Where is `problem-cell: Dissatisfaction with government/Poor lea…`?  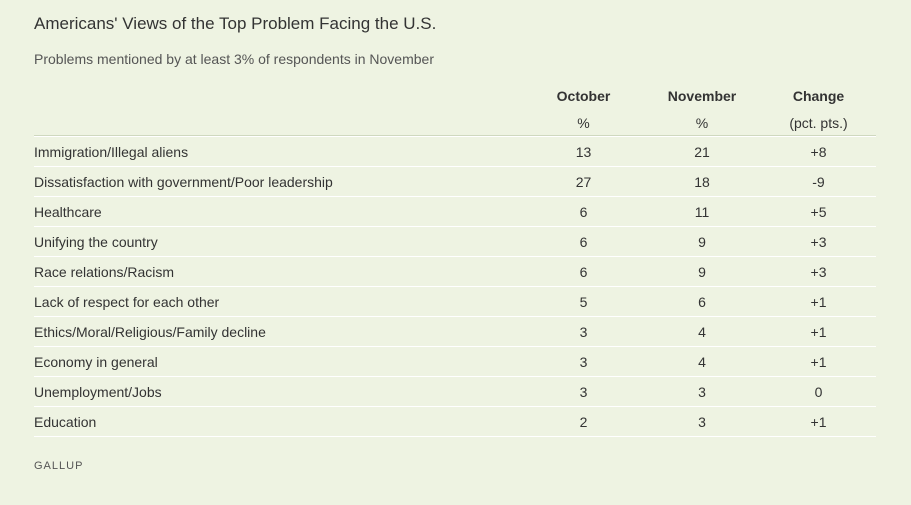
problem-cell: Dissatisfaction with government/Poor lea… is located at coordinates (279, 181).